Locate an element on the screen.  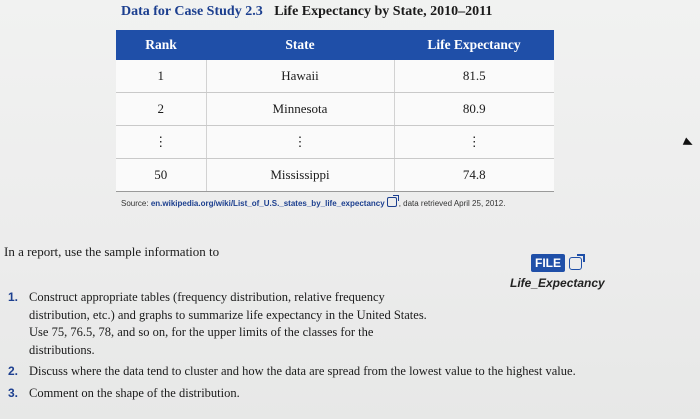
item-number: 3. is located at coordinates (13, 392).